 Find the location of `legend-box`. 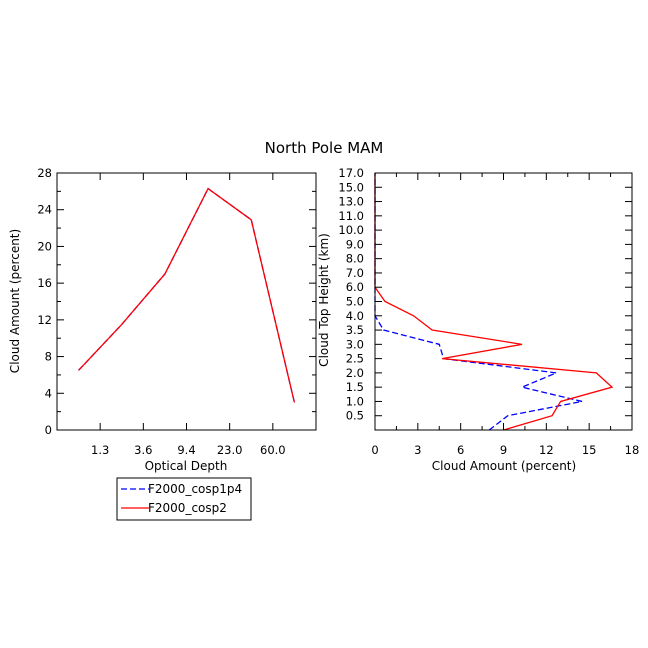

legend-box is located at coordinates (184, 499).